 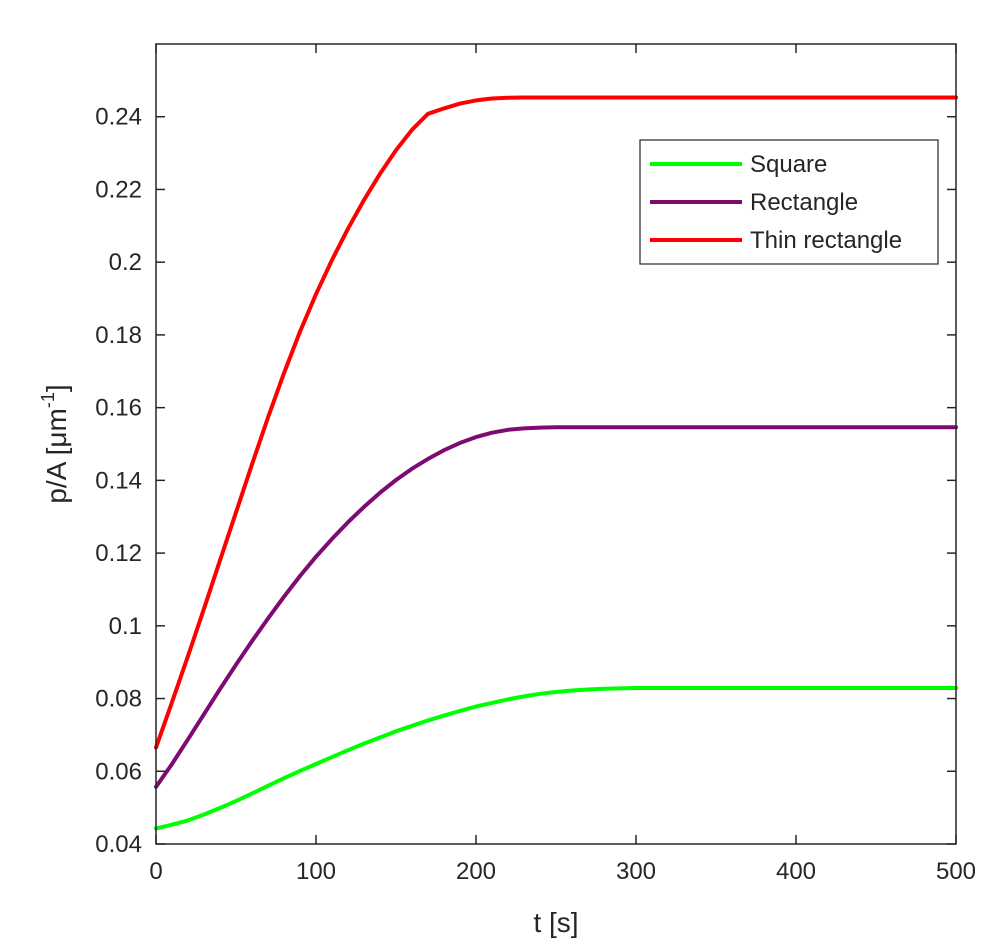 I want to click on y-tick-label: 0.12, so click(x=118, y=553).